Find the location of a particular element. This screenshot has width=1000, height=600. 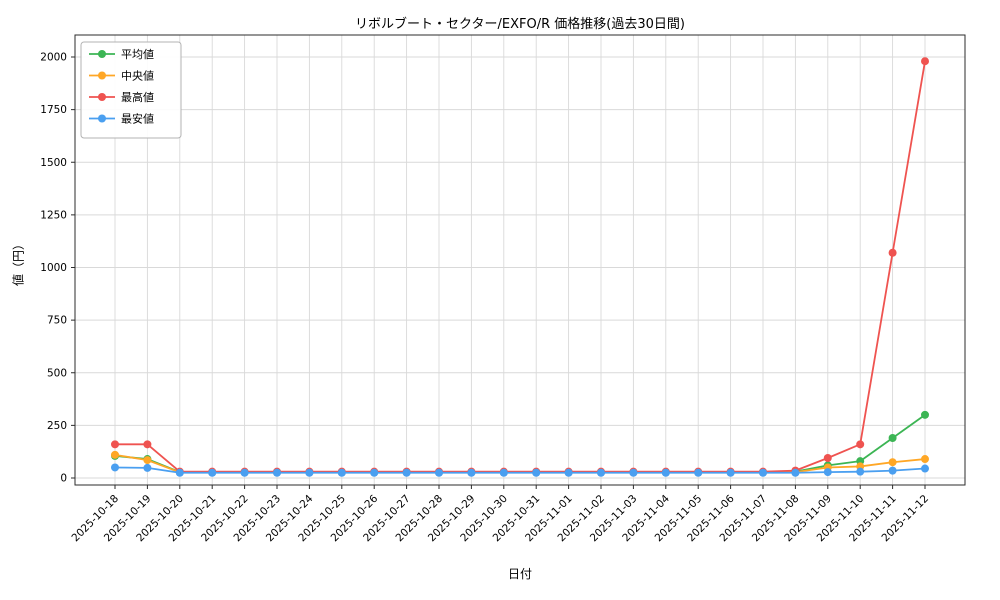

legend-label: 中央値 is located at coordinates (137, 76).